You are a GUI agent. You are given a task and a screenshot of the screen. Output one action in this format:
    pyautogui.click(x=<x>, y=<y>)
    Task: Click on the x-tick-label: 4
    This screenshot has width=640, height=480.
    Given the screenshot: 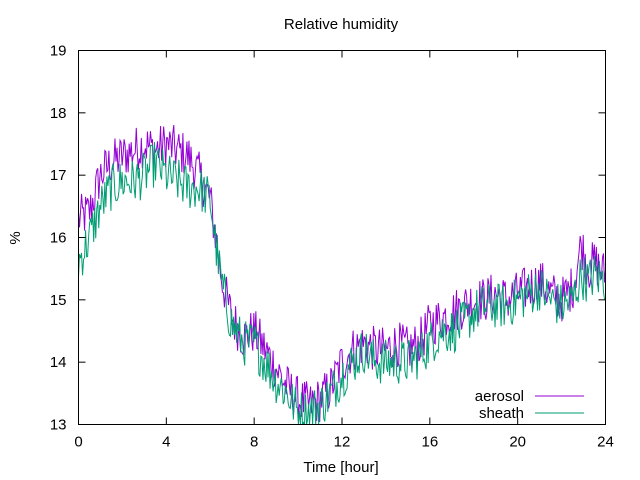 What is the action you would take?
    pyautogui.click(x=166, y=442)
    